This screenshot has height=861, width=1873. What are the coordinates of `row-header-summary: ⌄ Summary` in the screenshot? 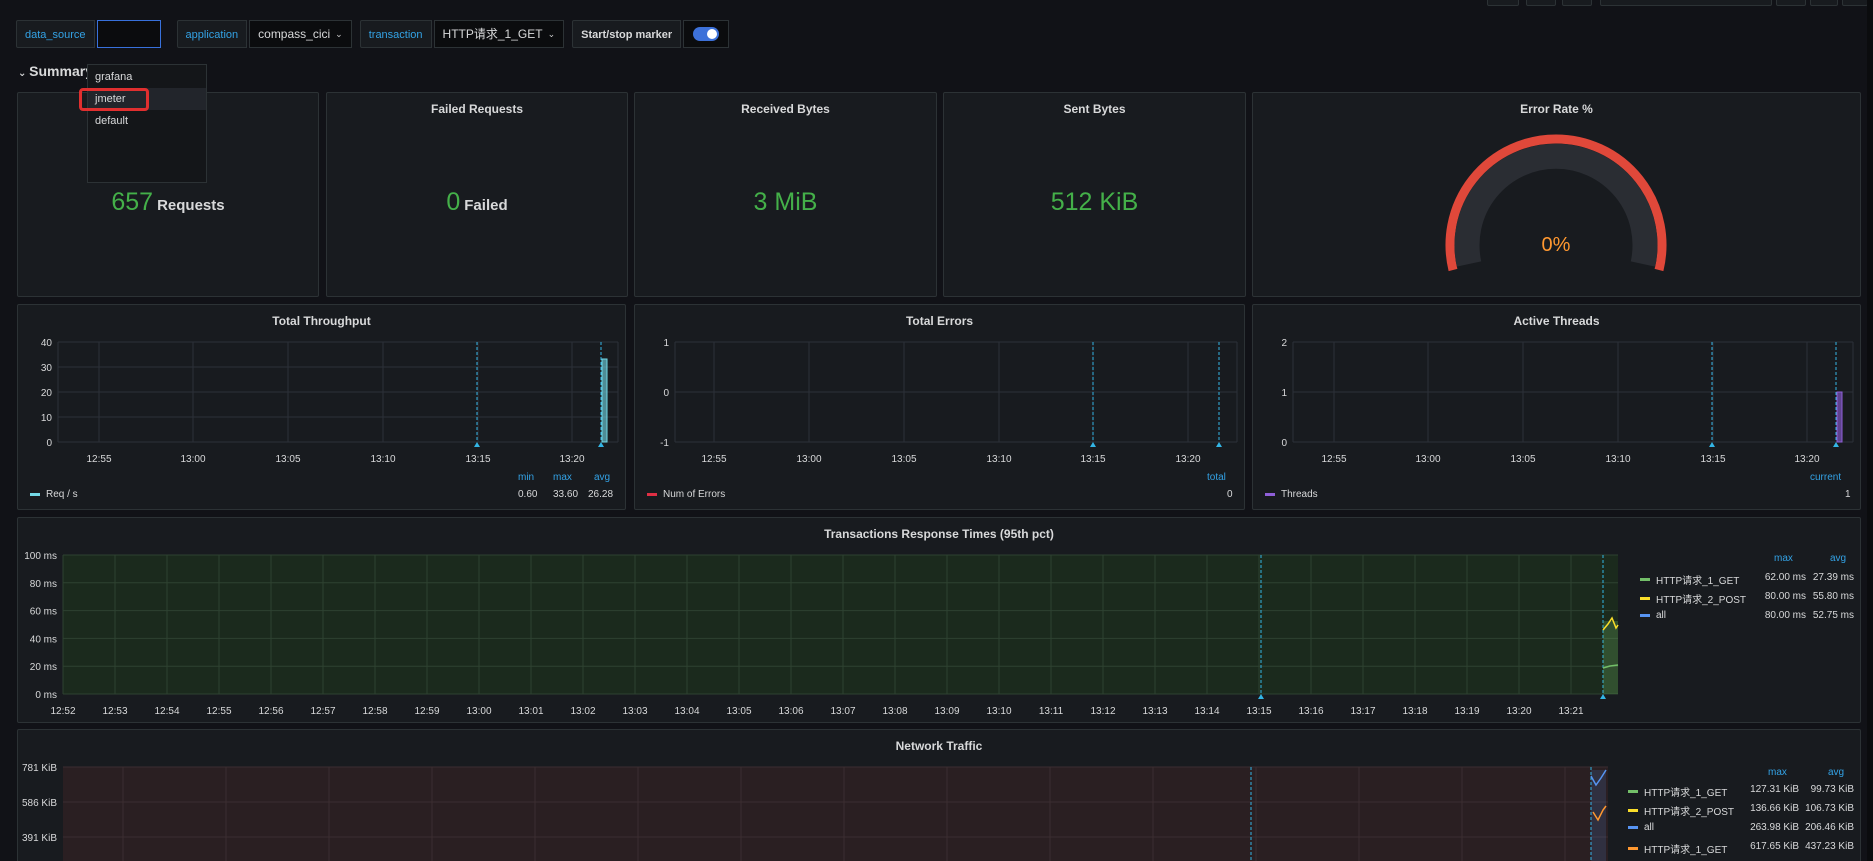 It's located at (55, 71).